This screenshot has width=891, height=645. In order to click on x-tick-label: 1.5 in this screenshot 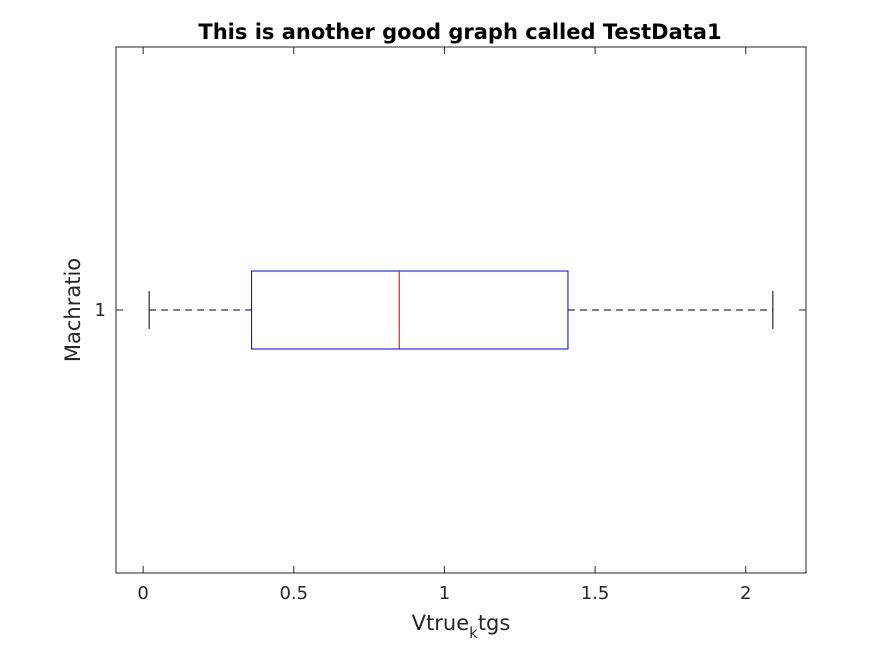, I will do `click(595, 593)`.